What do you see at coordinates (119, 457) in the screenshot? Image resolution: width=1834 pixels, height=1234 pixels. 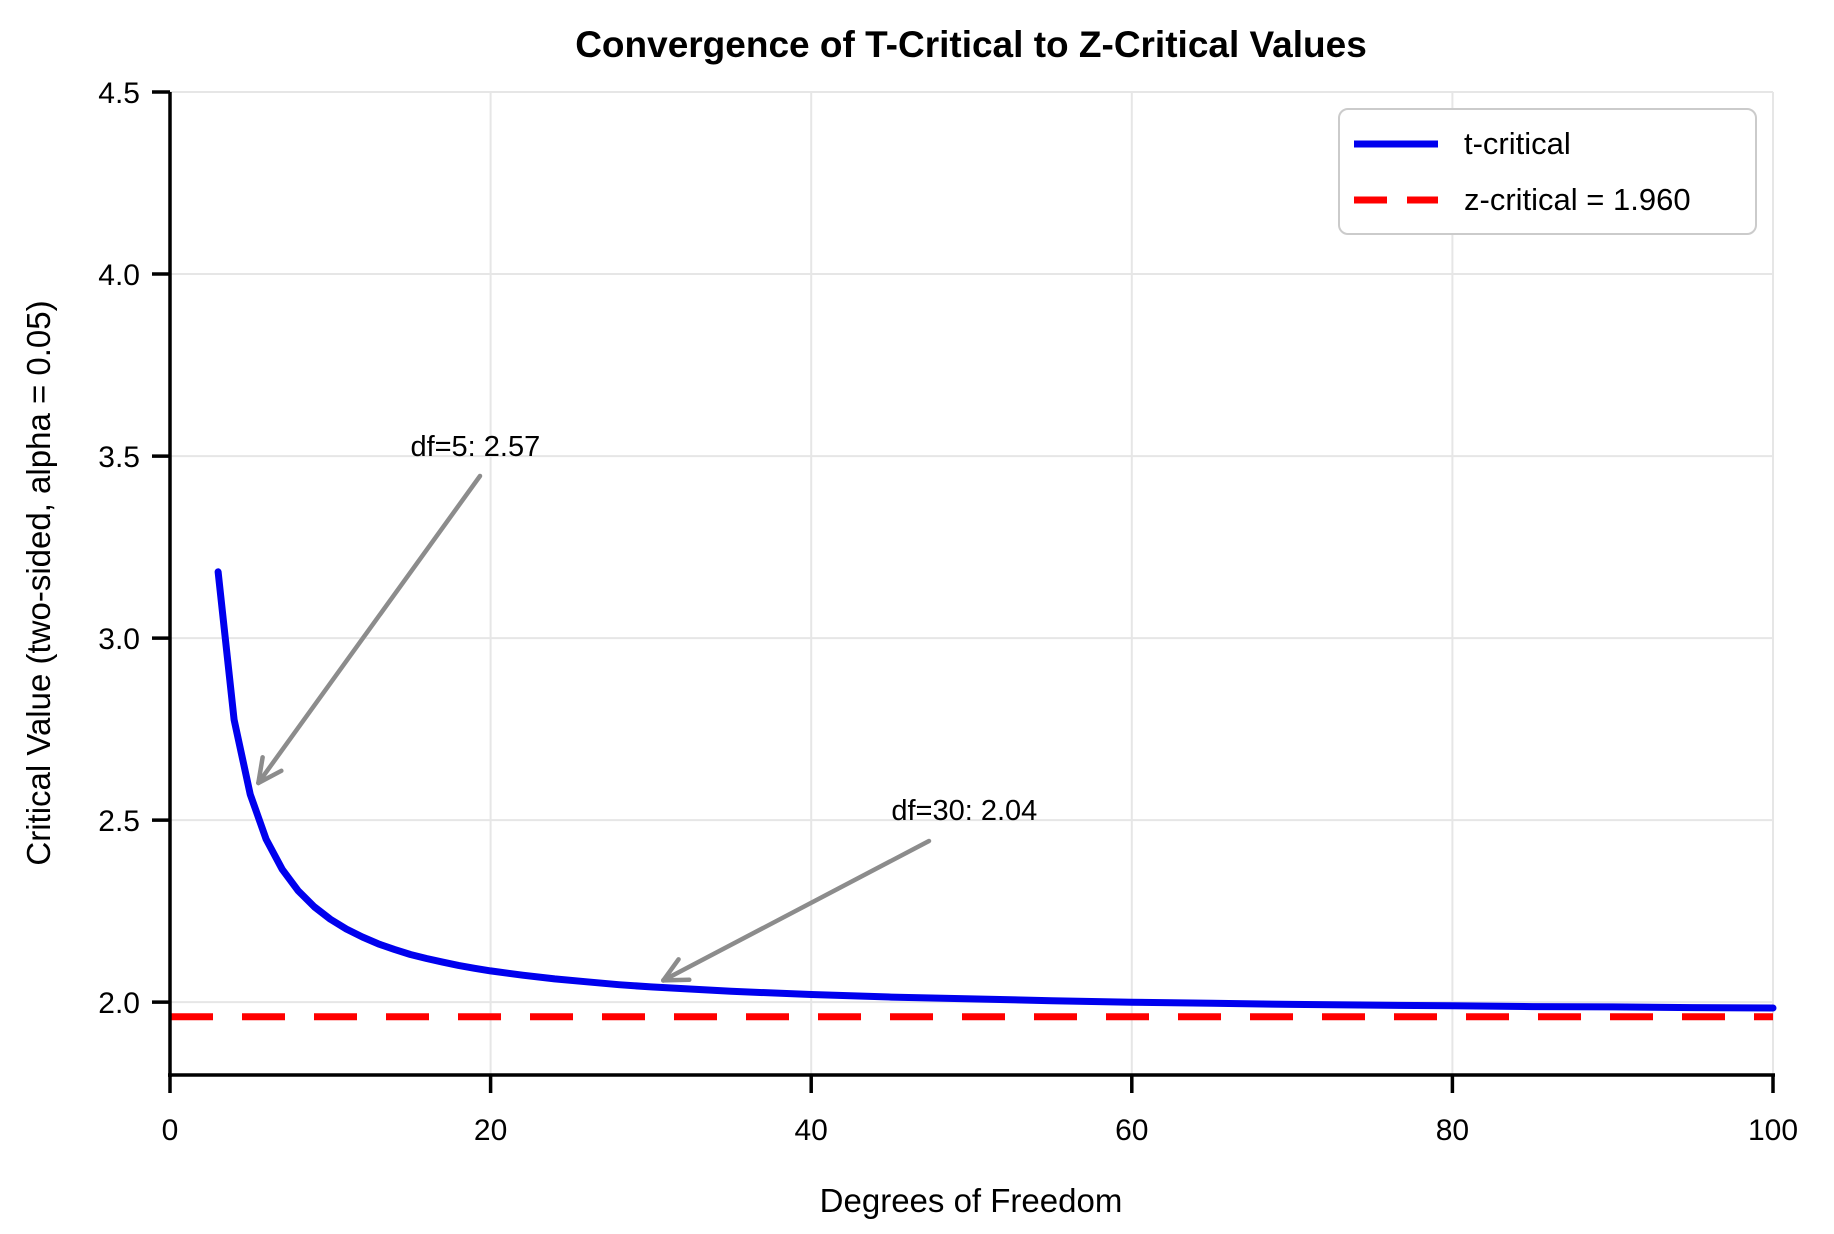 I see `y-tick-label: 3.5` at bounding box center [119, 457].